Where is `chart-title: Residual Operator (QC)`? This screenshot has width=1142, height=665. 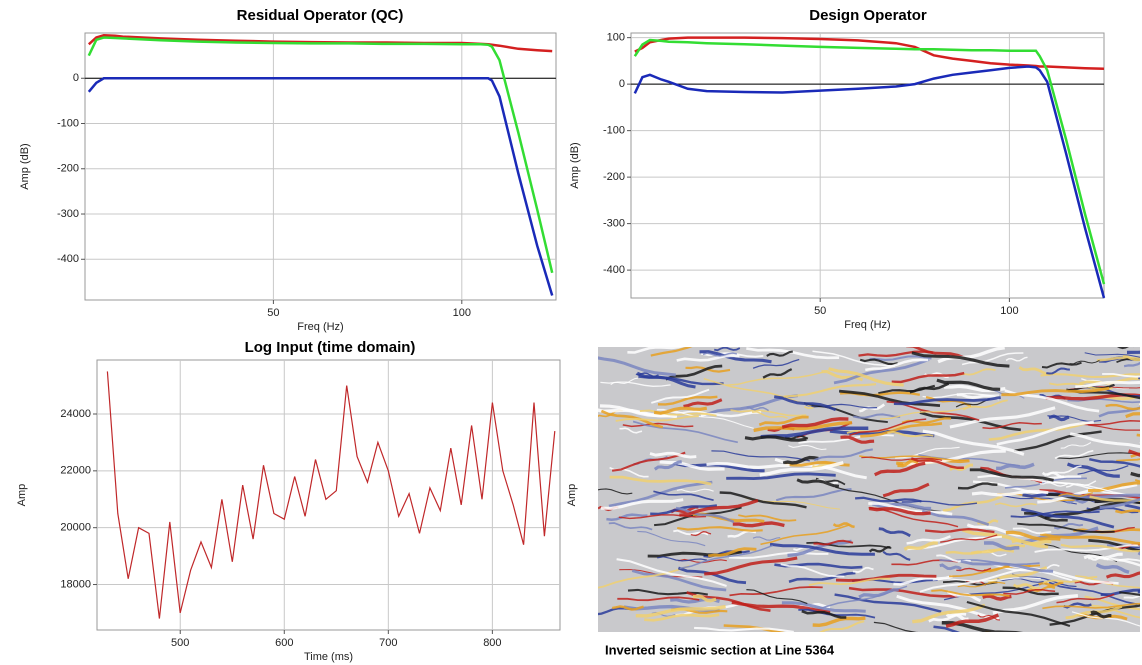 chart-title: Residual Operator (QC) is located at coordinates (320, 15).